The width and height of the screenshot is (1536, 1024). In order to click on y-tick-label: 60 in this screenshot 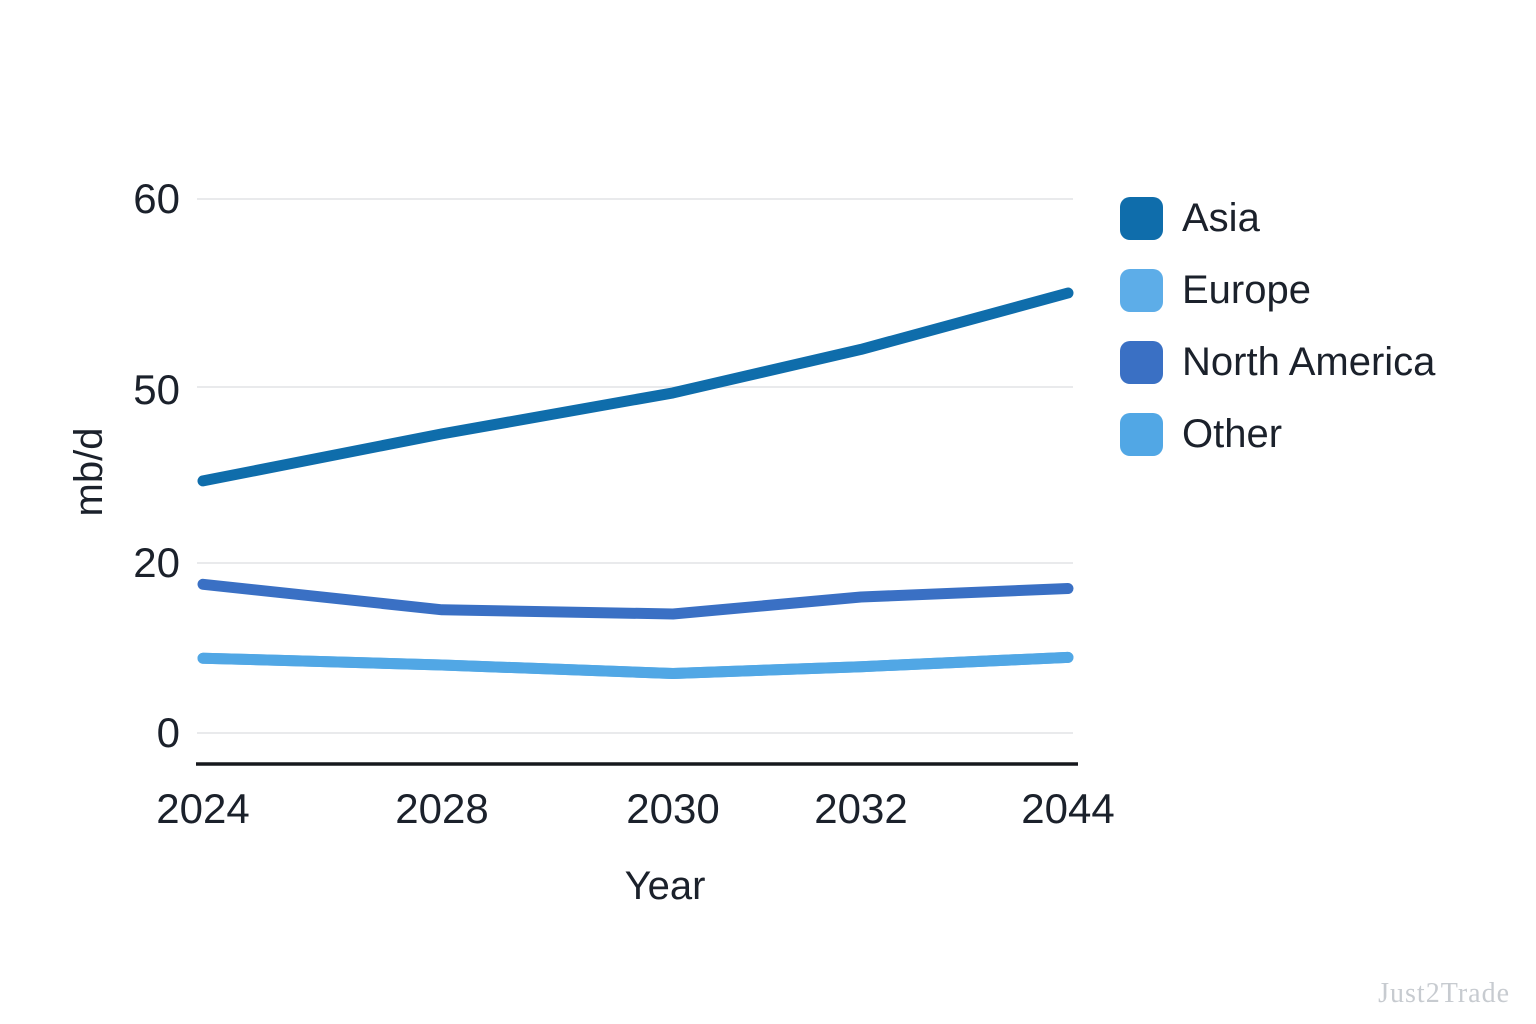, I will do `click(156, 198)`.